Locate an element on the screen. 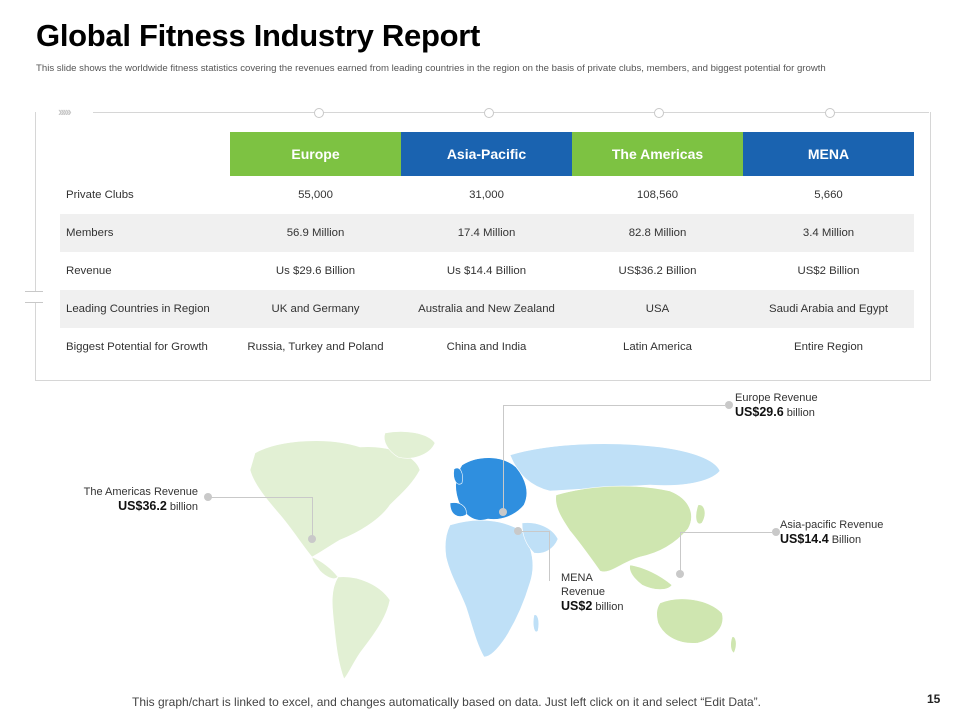  table-cell: Russia, Turkey and Poland is located at coordinates (315, 347).